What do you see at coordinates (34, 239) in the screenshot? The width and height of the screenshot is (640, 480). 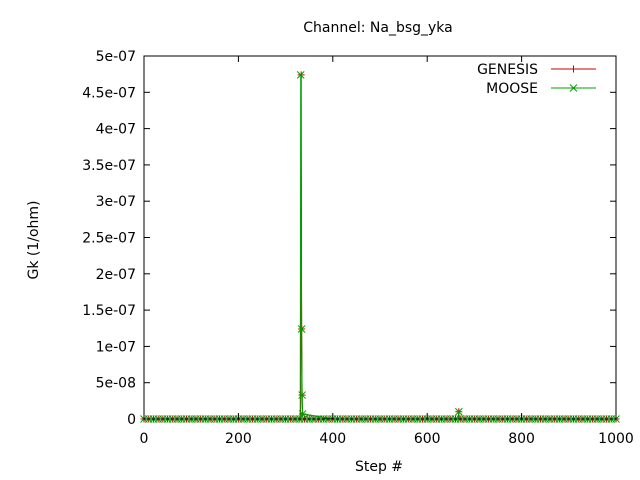 I see `y-axis-label: Gk (1/ohm)` at bounding box center [34, 239].